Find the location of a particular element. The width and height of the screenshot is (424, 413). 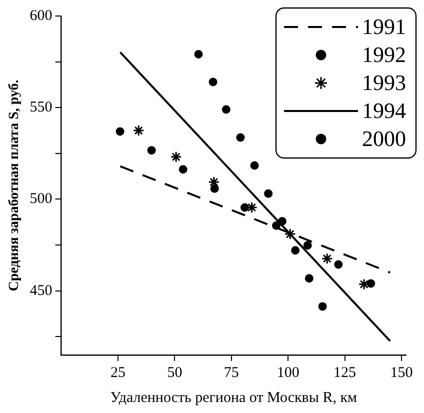

legend-label: 1994 is located at coordinates (384, 110).